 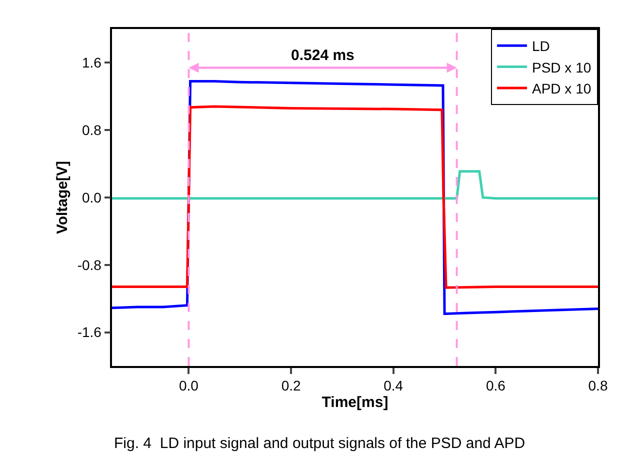 What do you see at coordinates (92, 197) in the screenshot?
I see `y-tick-label: 0.0` at bounding box center [92, 197].